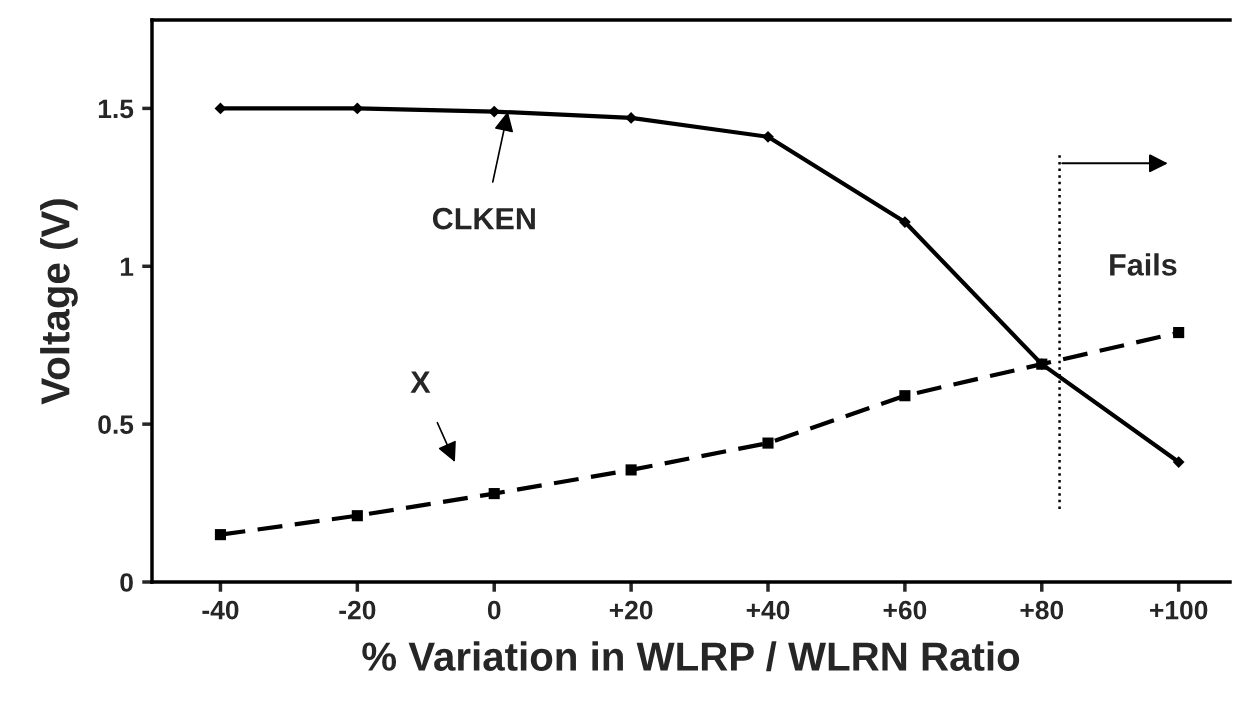 This screenshot has height=717, width=1245. What do you see at coordinates (768, 610) in the screenshot?
I see `x-tick-label: +40` at bounding box center [768, 610].